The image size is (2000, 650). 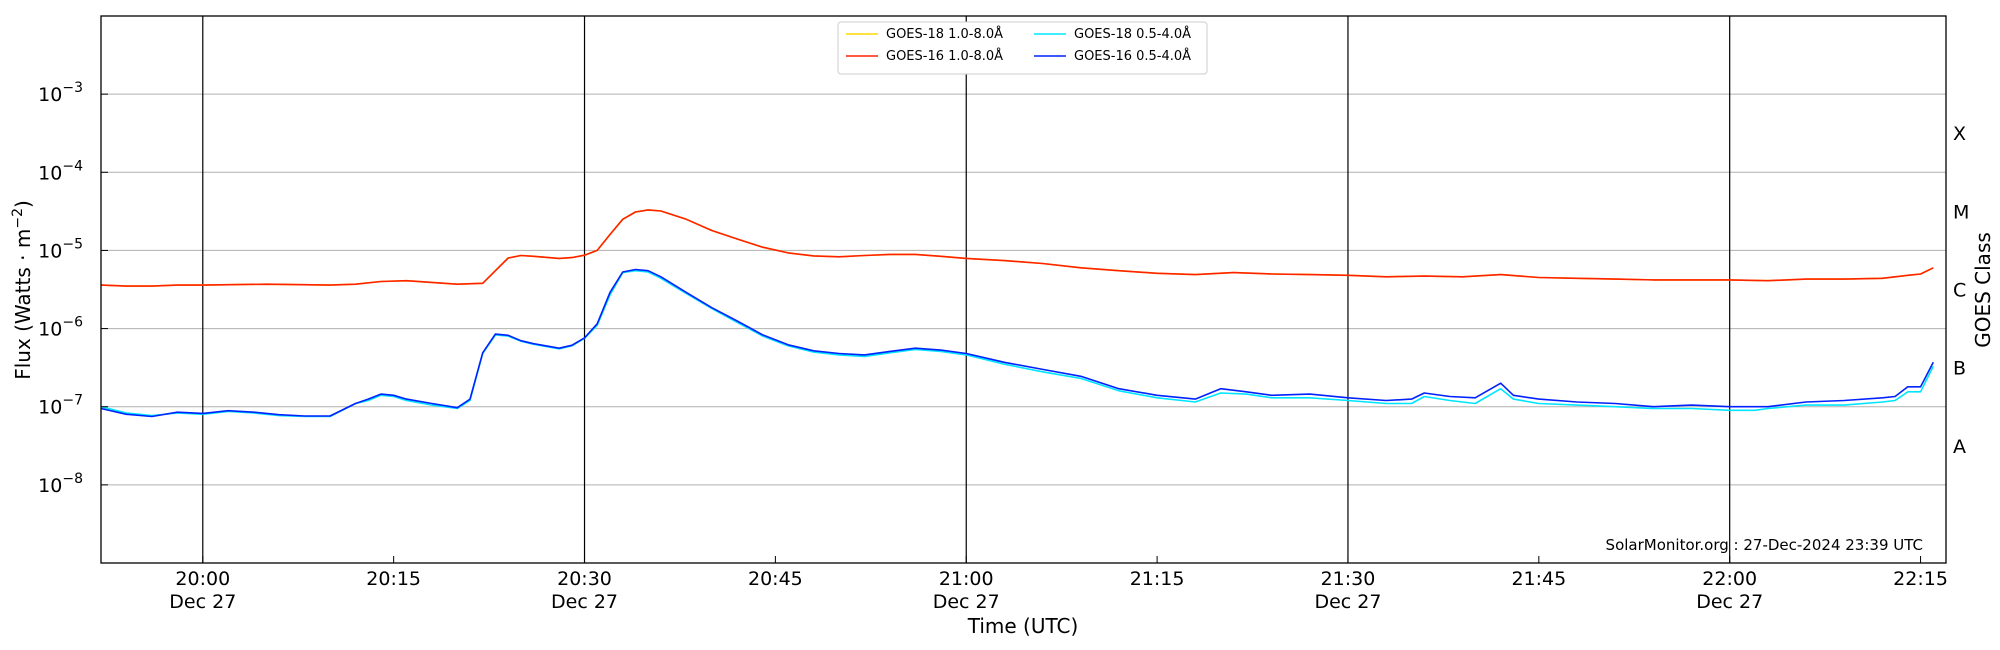 I want to click on goes-class-labels: A B C M X, so click(x=1961, y=290).